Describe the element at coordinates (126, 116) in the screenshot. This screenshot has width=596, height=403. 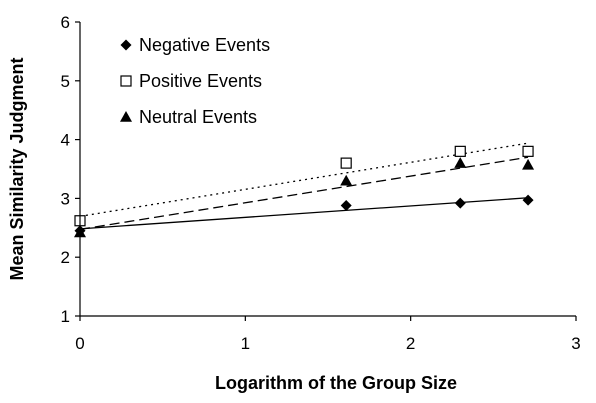
I see `legend-marker-neutral-events` at that location.